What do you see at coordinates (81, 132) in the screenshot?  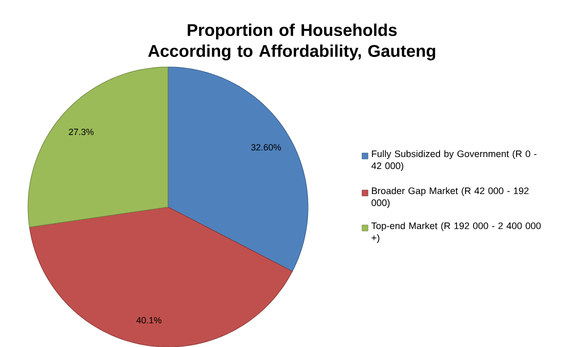 I see `data-label: 27.3%` at bounding box center [81, 132].